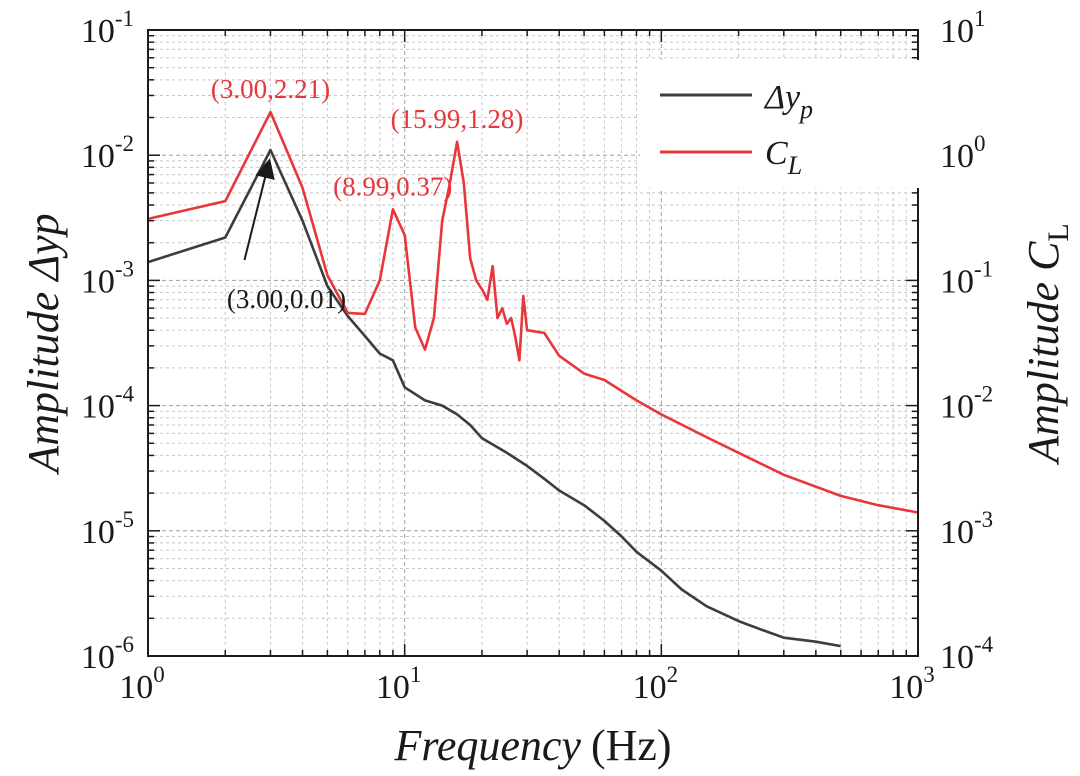 This screenshot has height=776, width=1080. Describe the element at coordinates (107, 278) in the screenshot. I see `y-left-tick-label: 10⁻³` at that location.